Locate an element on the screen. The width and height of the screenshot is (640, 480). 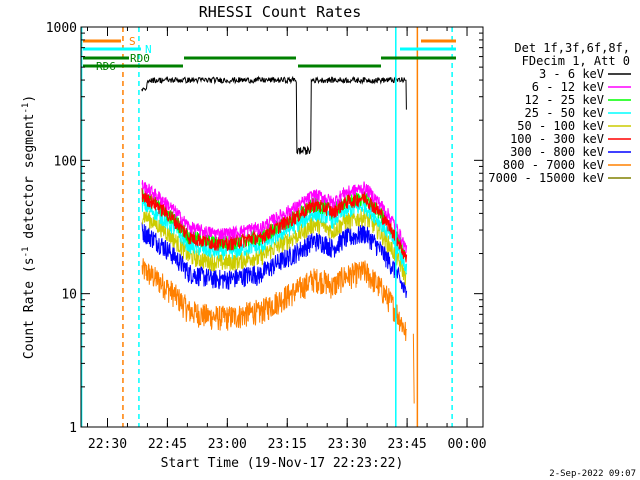
x-tick-label: 23:45 is located at coordinates (407, 444).